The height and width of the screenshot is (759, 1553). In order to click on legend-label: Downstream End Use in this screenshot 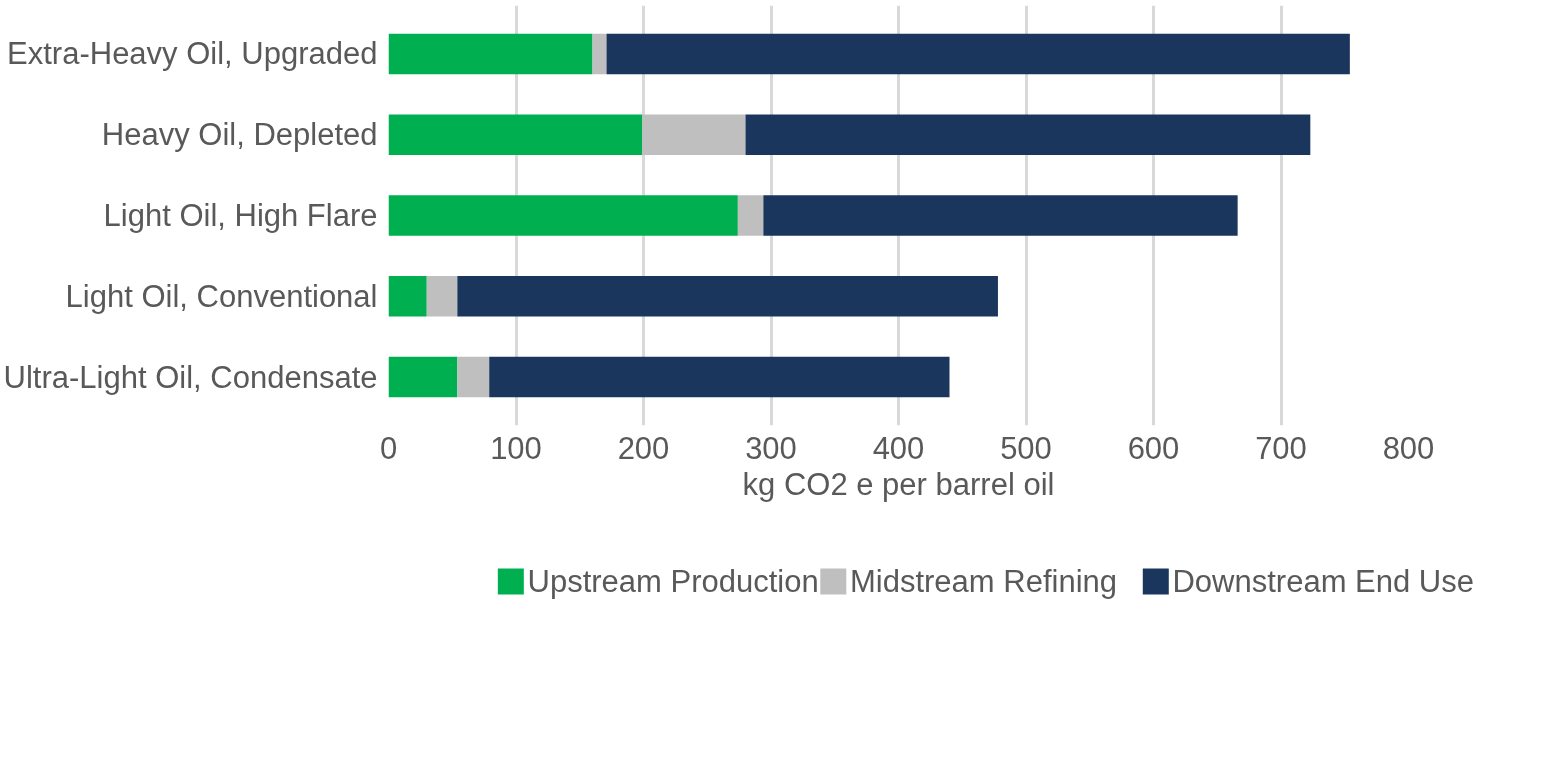, I will do `click(1323, 581)`.